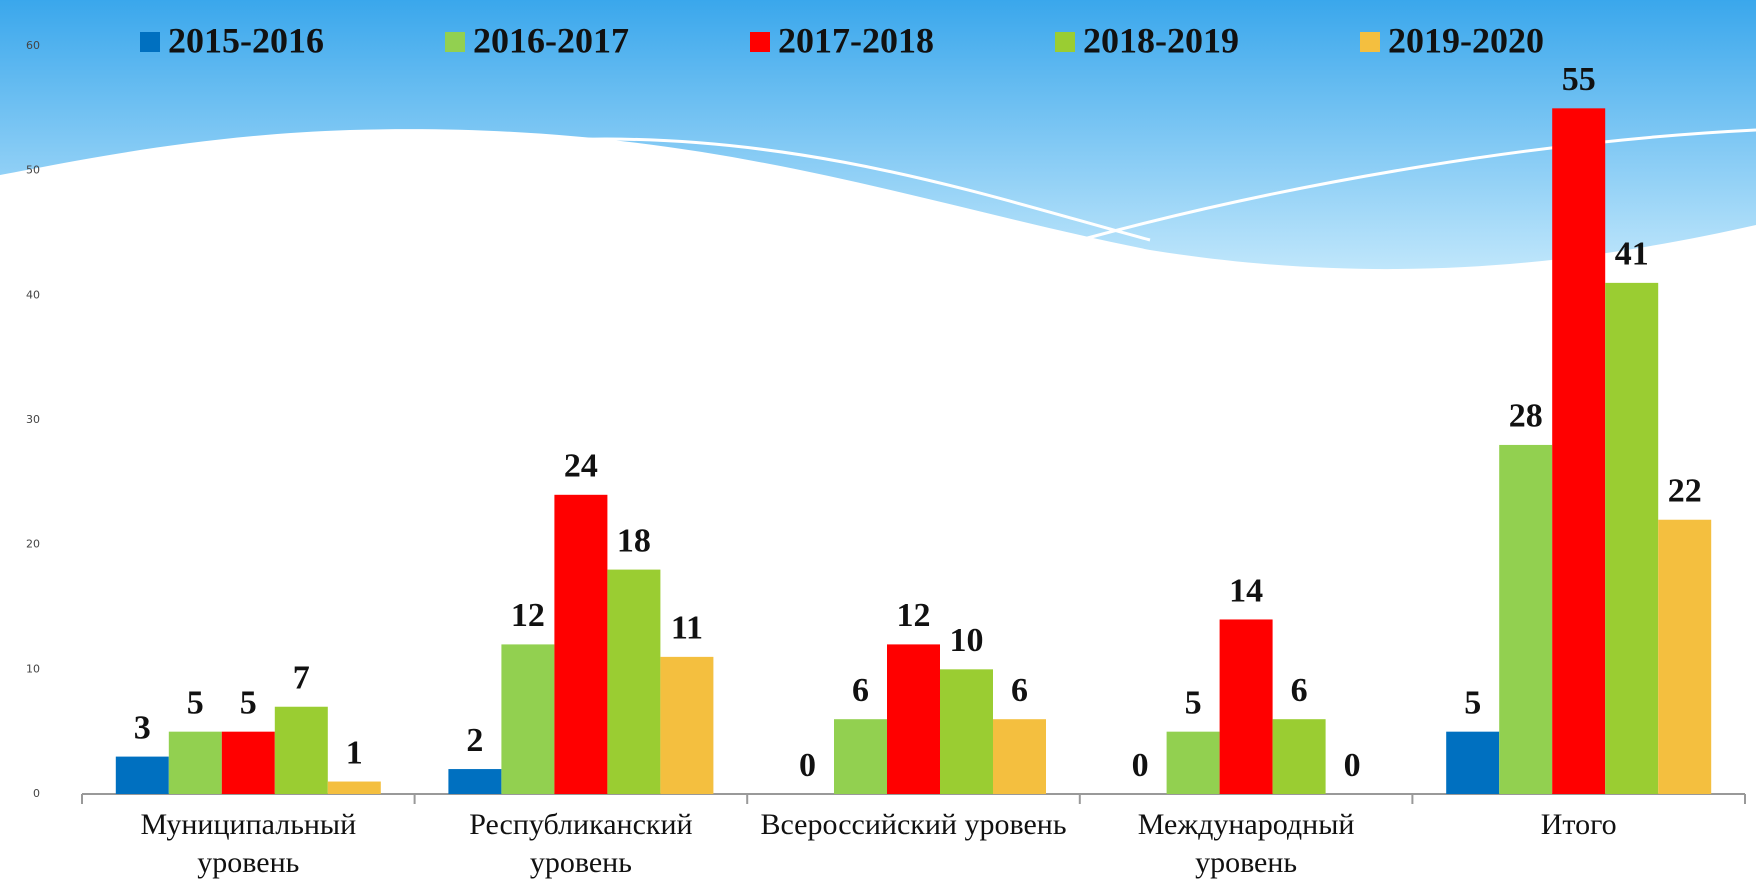  Describe the element at coordinates (634, 540) in the screenshot. I see `data-label: 18` at that location.